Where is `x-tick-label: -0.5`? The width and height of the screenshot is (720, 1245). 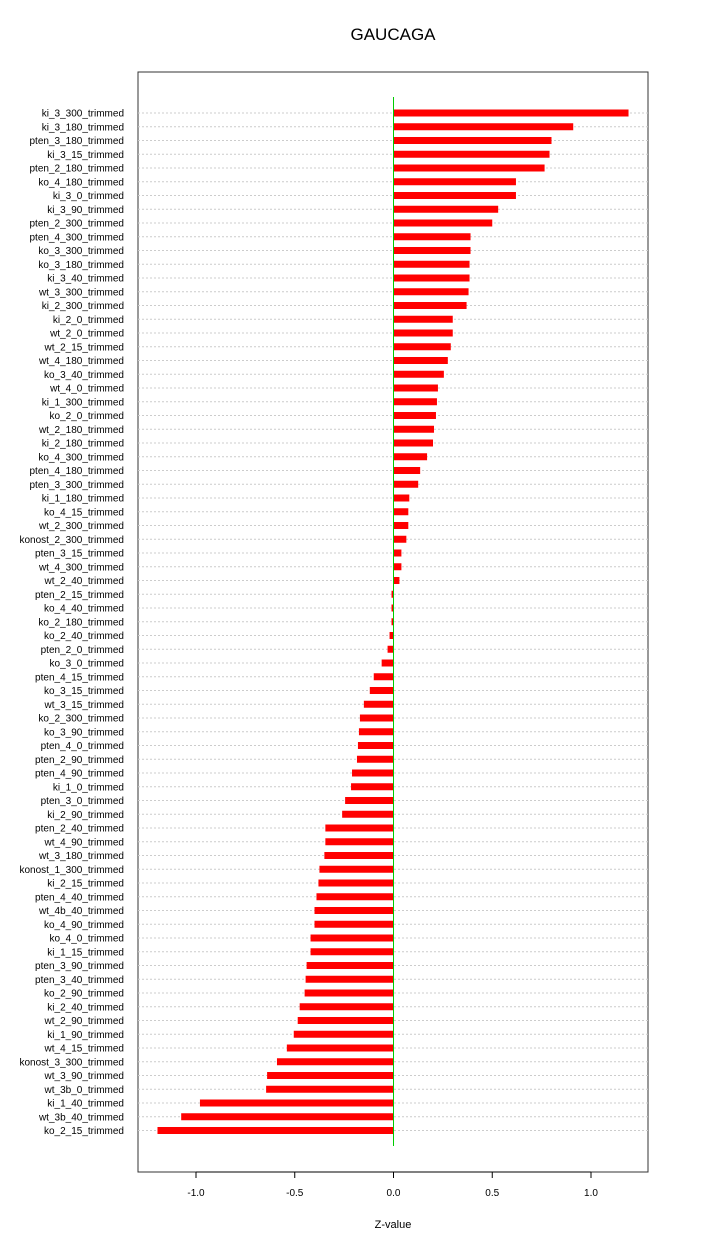 x-tick-label: -0.5 is located at coordinates (295, 1193).